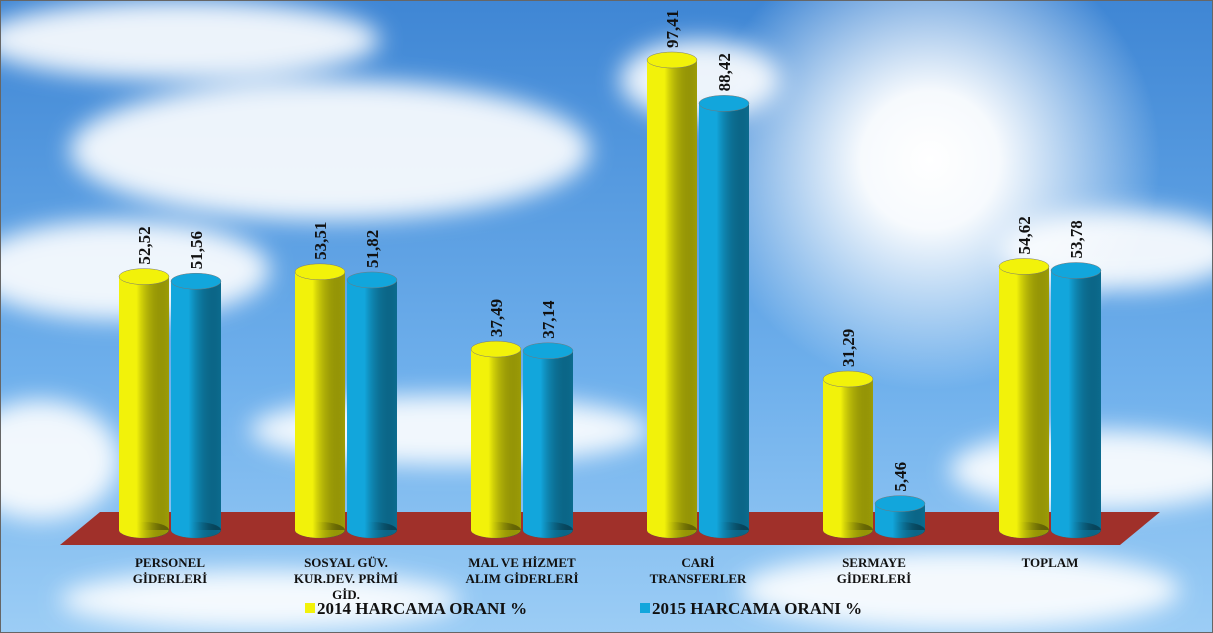  What do you see at coordinates (757, 608) in the screenshot?
I see `legend-label: 2015 HARCAMA ORANI %` at bounding box center [757, 608].